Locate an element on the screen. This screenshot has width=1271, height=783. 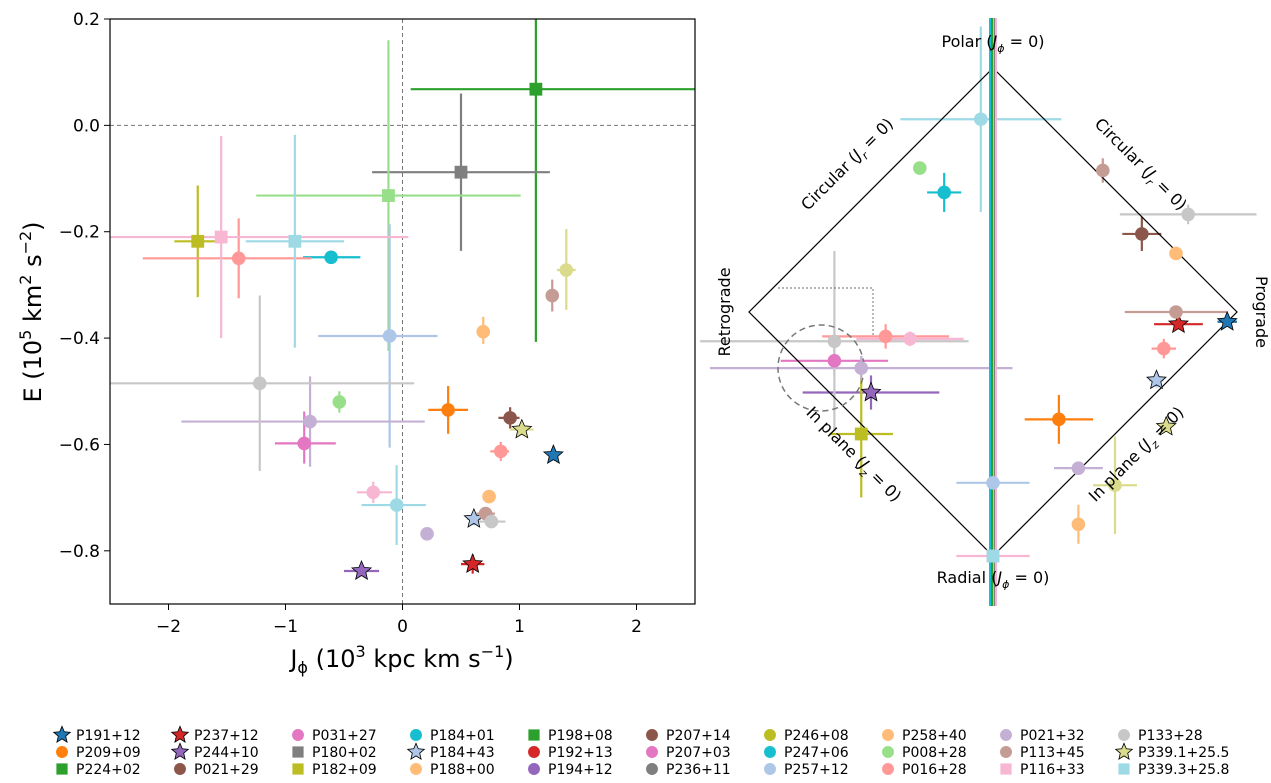
legend-label: P031+27 is located at coordinates (344, 736).